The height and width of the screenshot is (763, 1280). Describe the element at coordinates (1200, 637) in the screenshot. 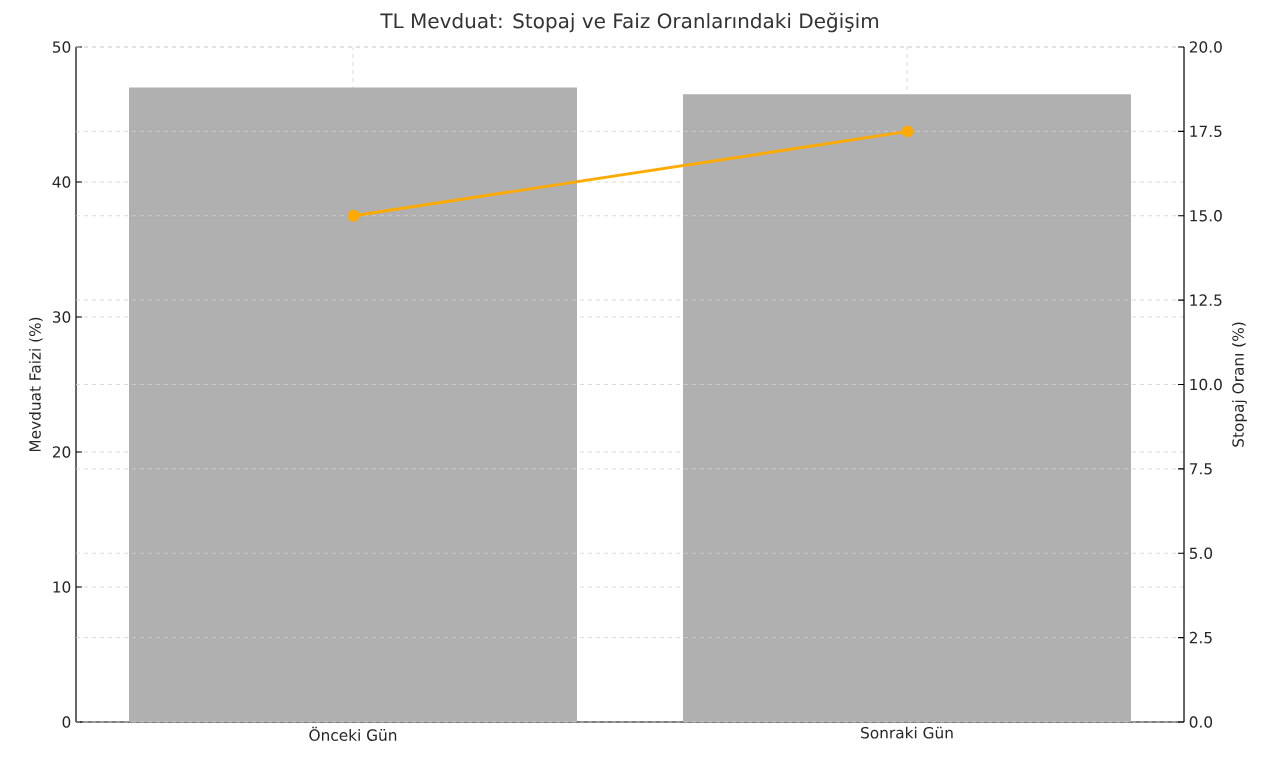

I see `y2-tick-label: 2.5` at that location.